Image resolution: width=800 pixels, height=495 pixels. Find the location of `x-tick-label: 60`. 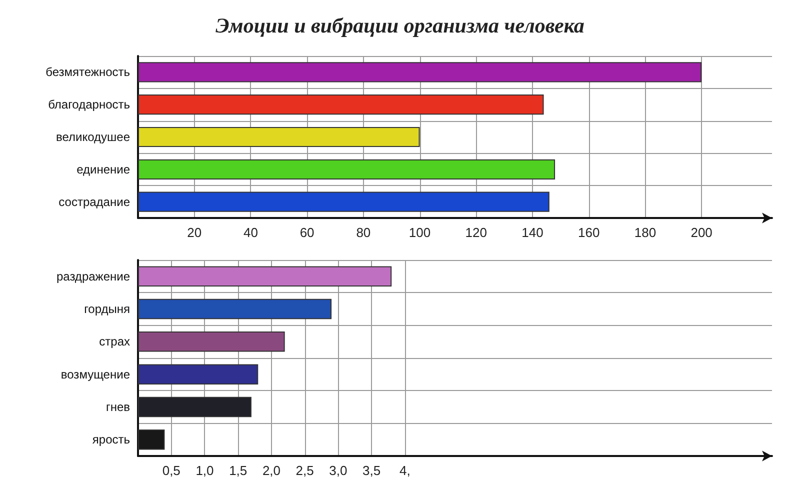

x-tick-label: 60 is located at coordinates (307, 232).